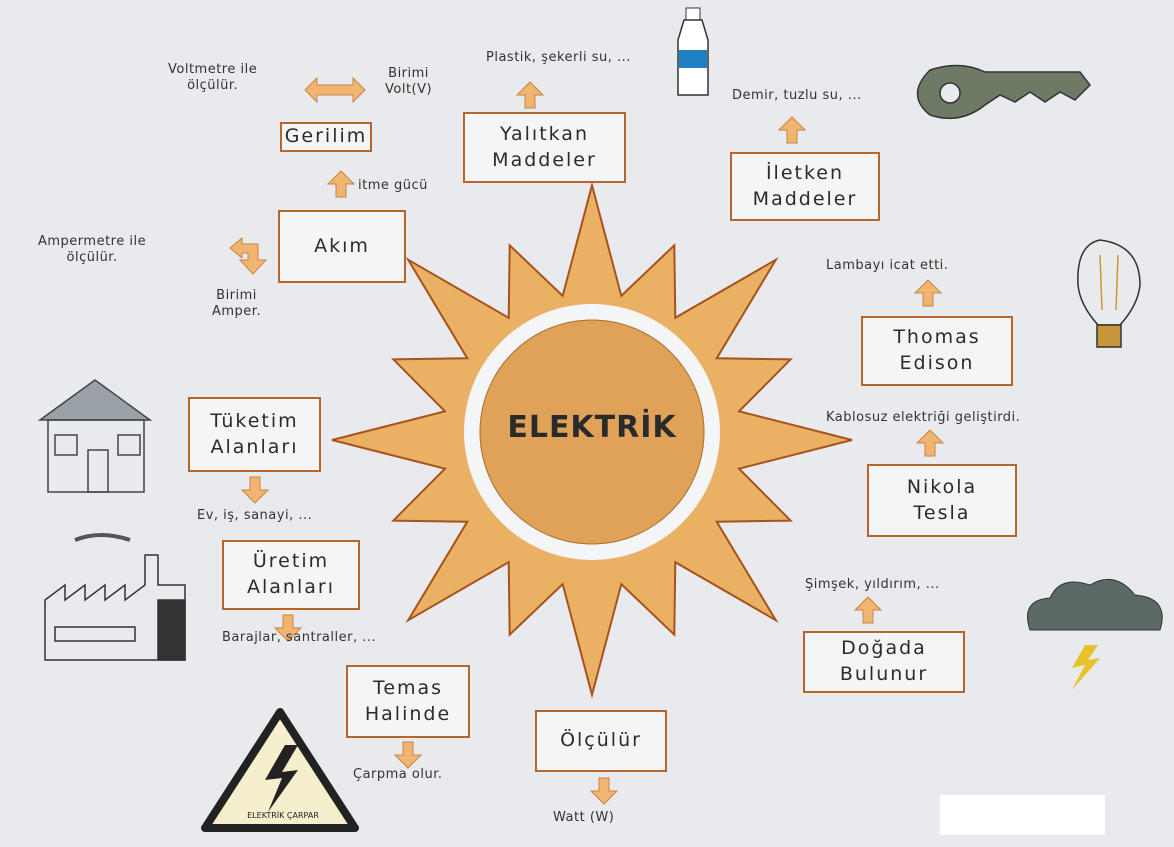 The height and width of the screenshot is (847, 1174). What do you see at coordinates (592, 427) in the screenshot?
I see `center-title: ELEKTRİK` at bounding box center [592, 427].